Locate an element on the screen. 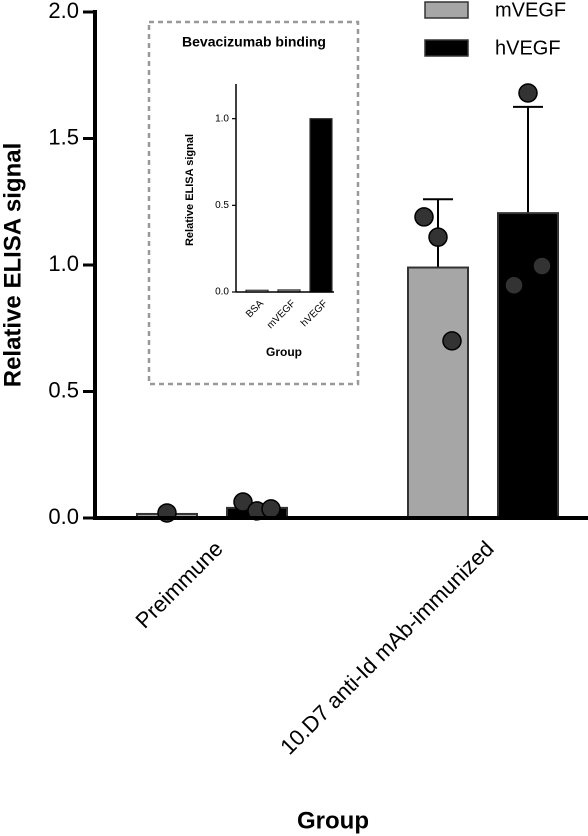 Image resolution: width=588 pixels, height=836 pixels. x-tick-label: Preimmune is located at coordinates (178, 584).